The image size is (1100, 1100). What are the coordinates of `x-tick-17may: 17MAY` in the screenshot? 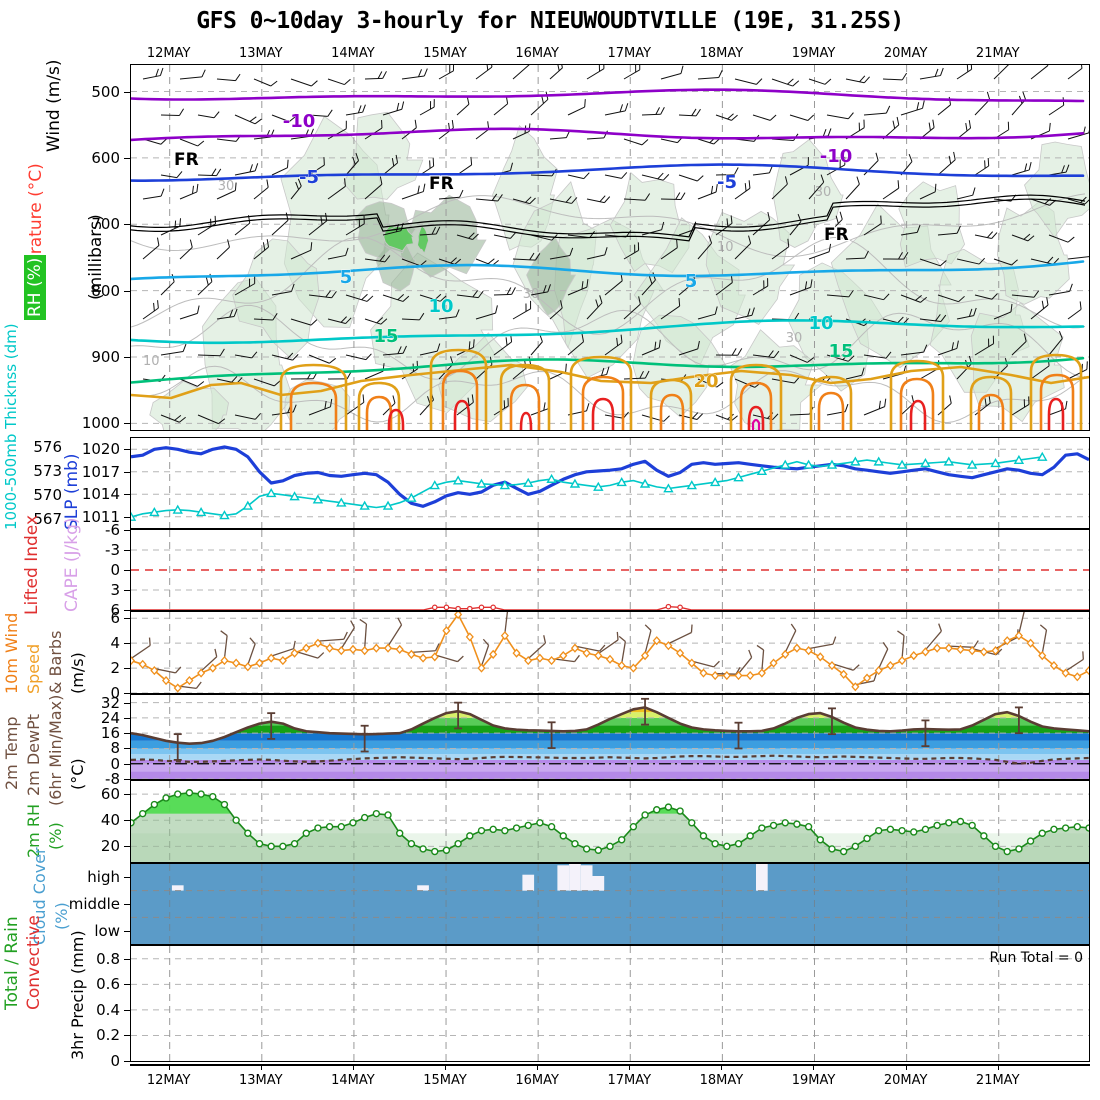 It's located at (629, 1080).